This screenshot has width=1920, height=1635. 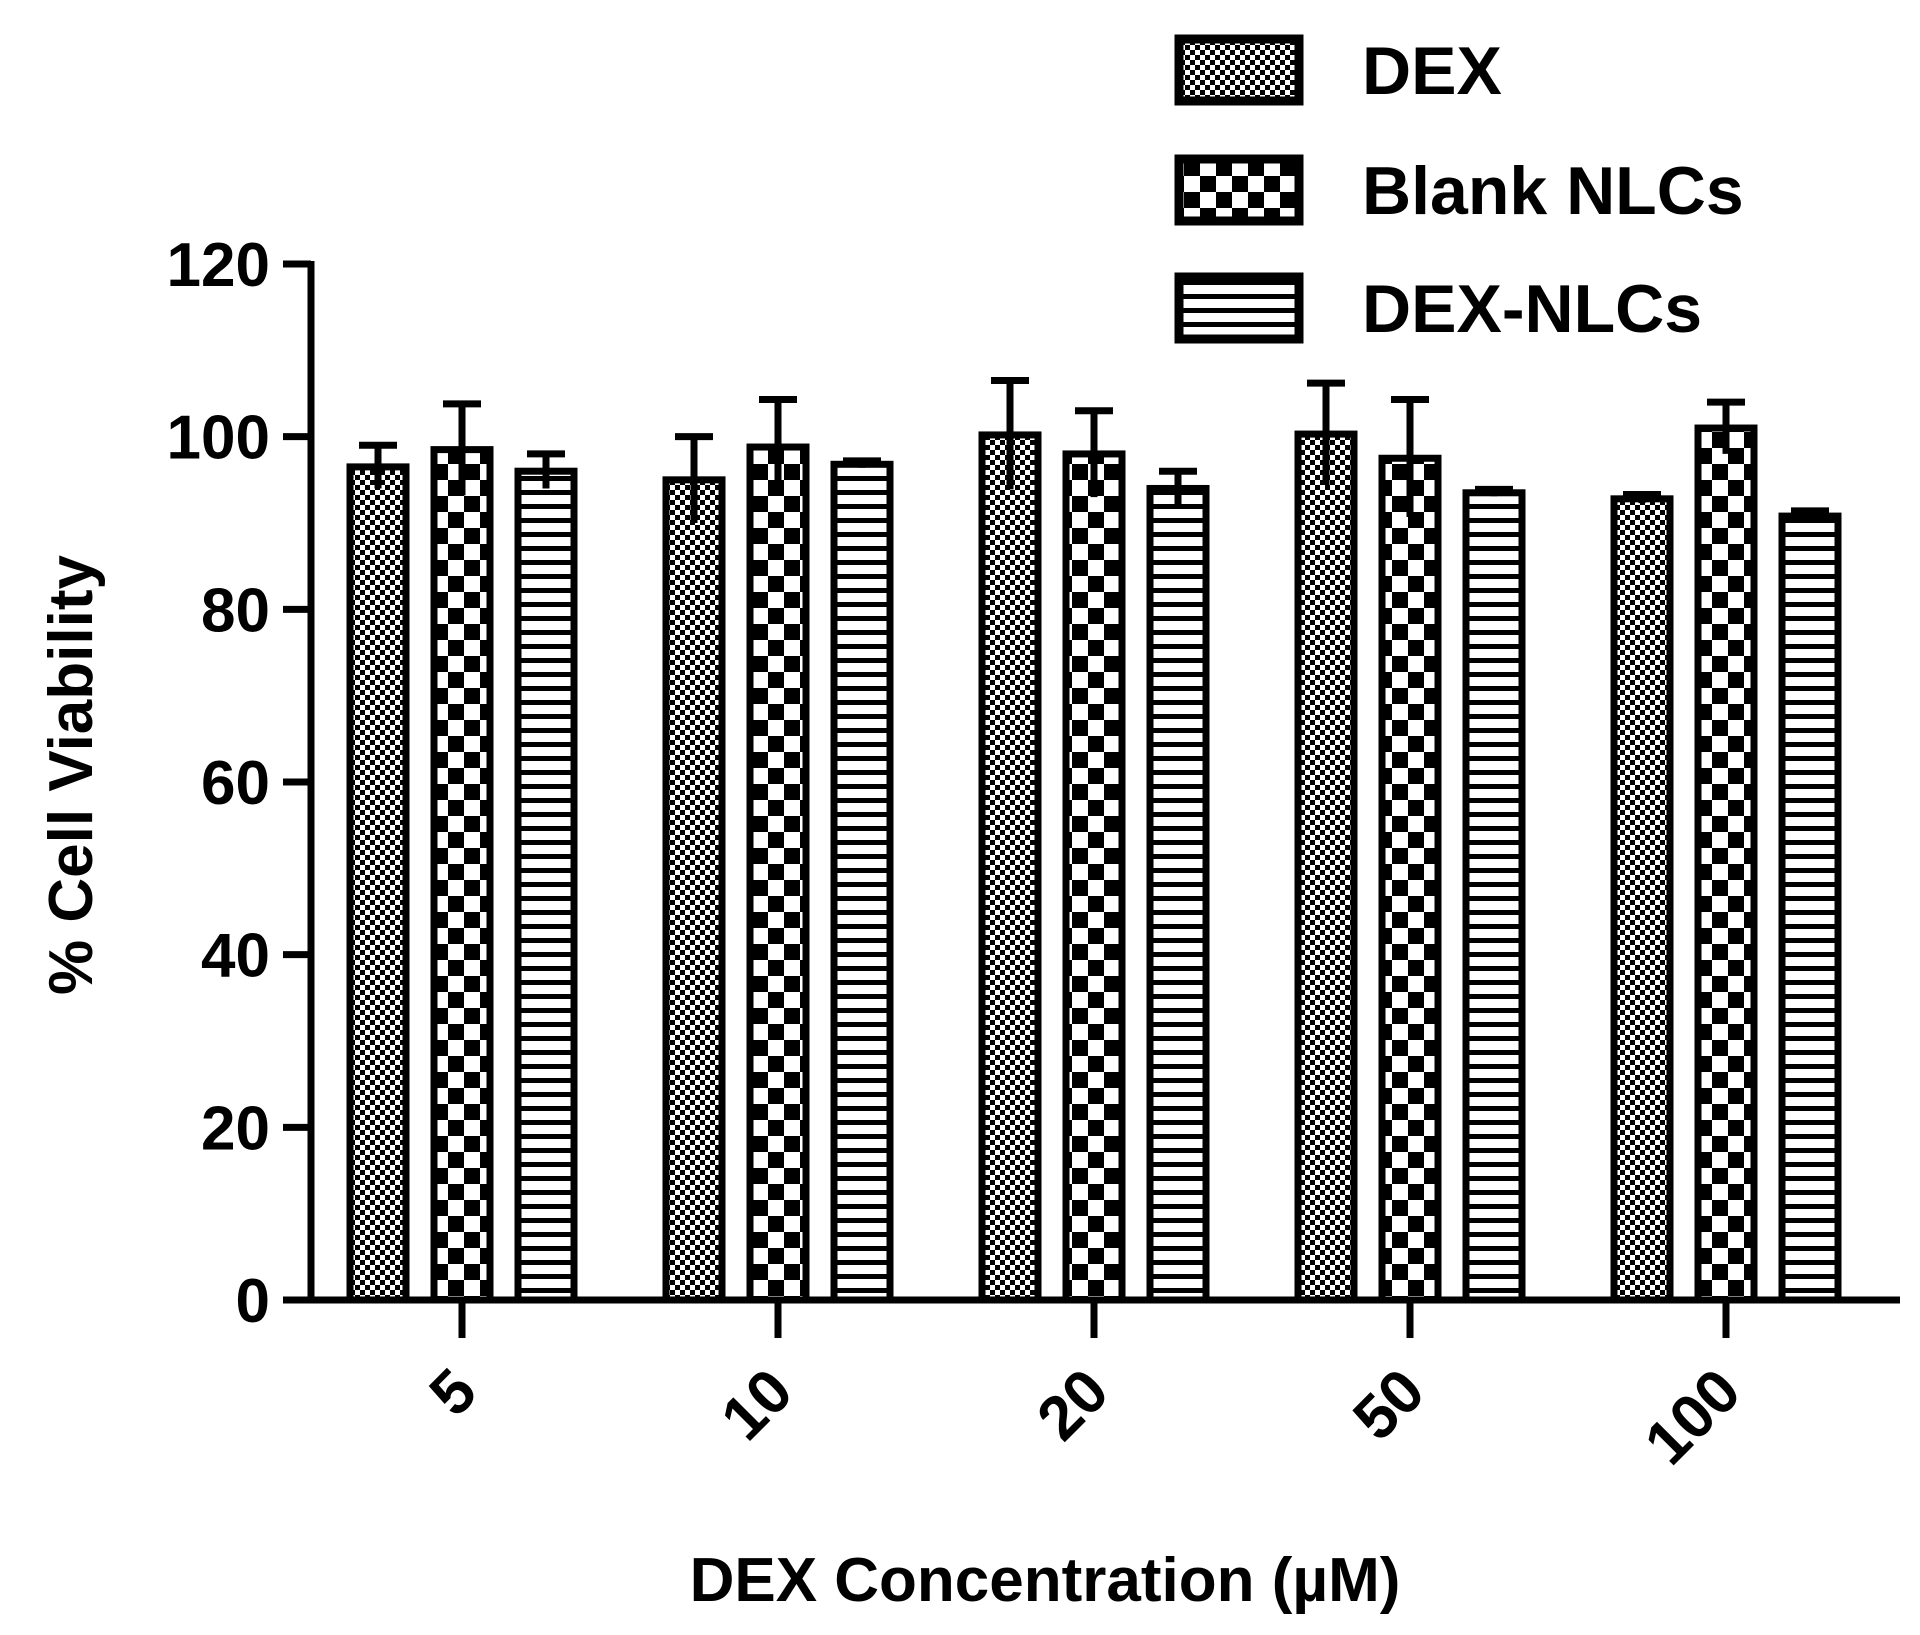 I want to click on y-axis-title: % Cell Viability, so click(x=71, y=775).